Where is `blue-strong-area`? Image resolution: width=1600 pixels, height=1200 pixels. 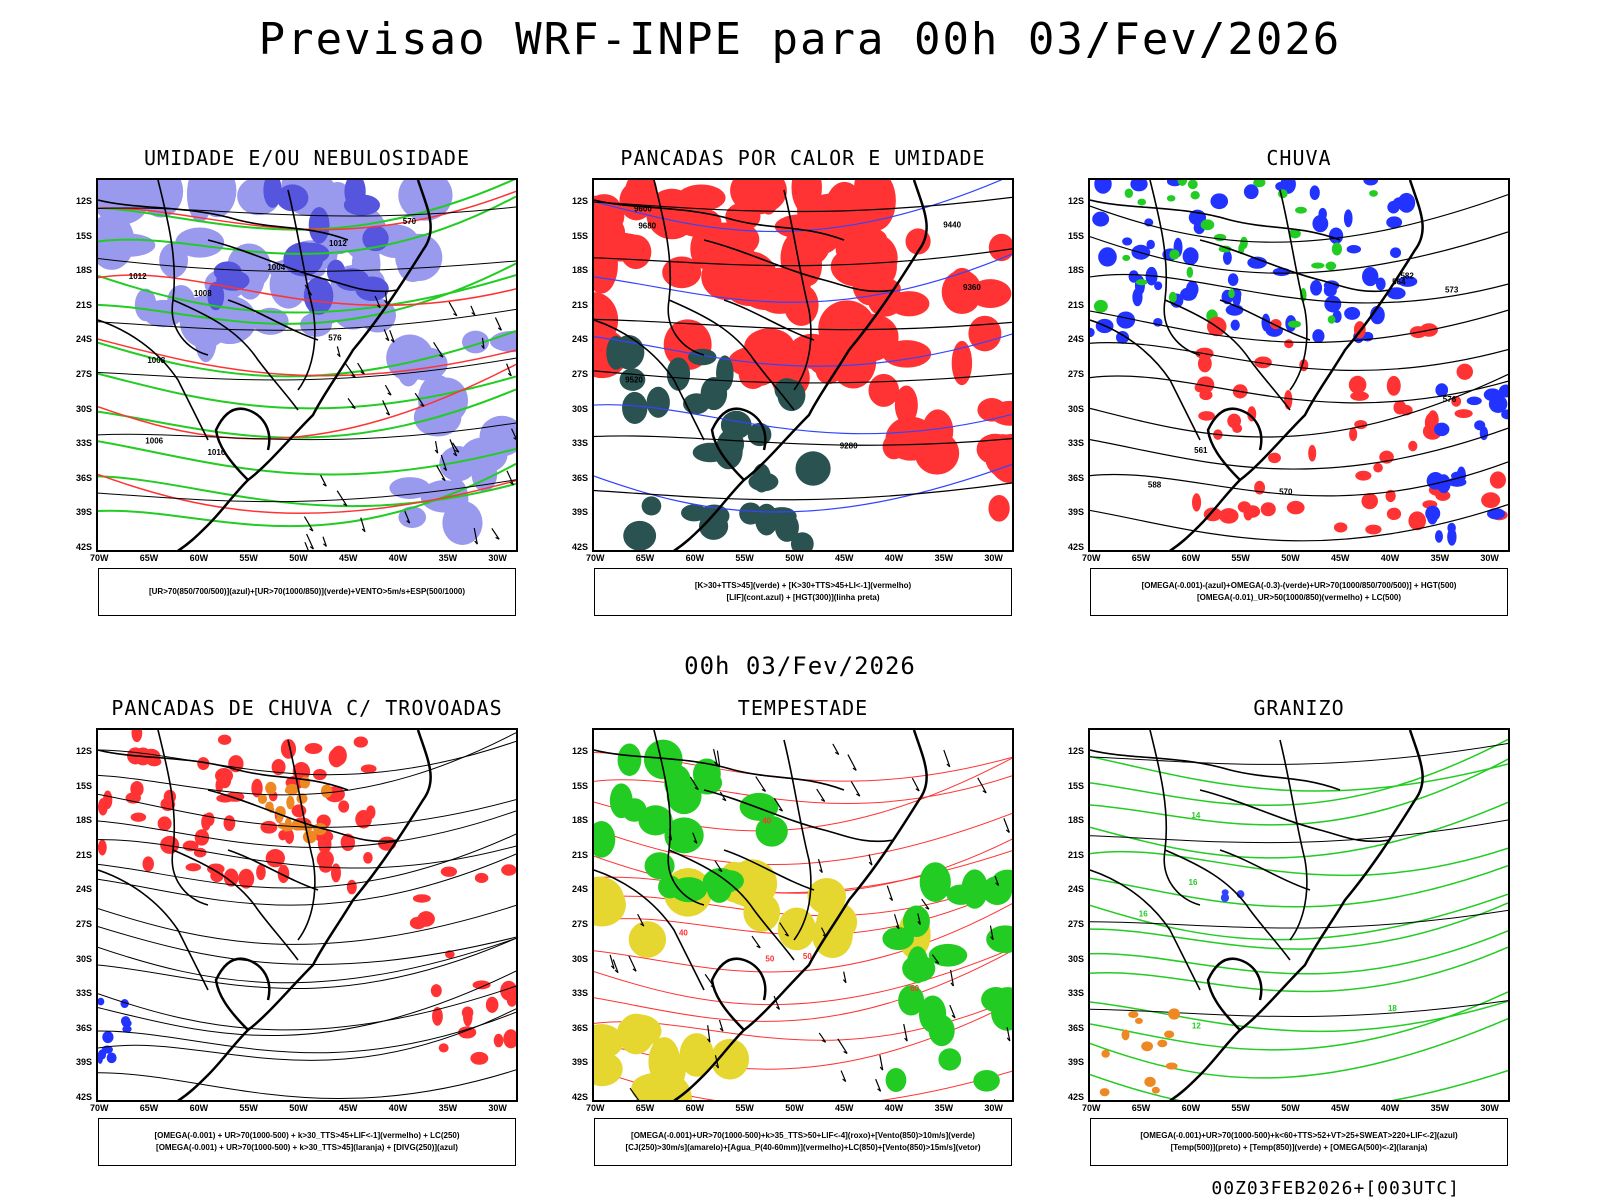 blue-strong-area is located at coordinates (298, 247).